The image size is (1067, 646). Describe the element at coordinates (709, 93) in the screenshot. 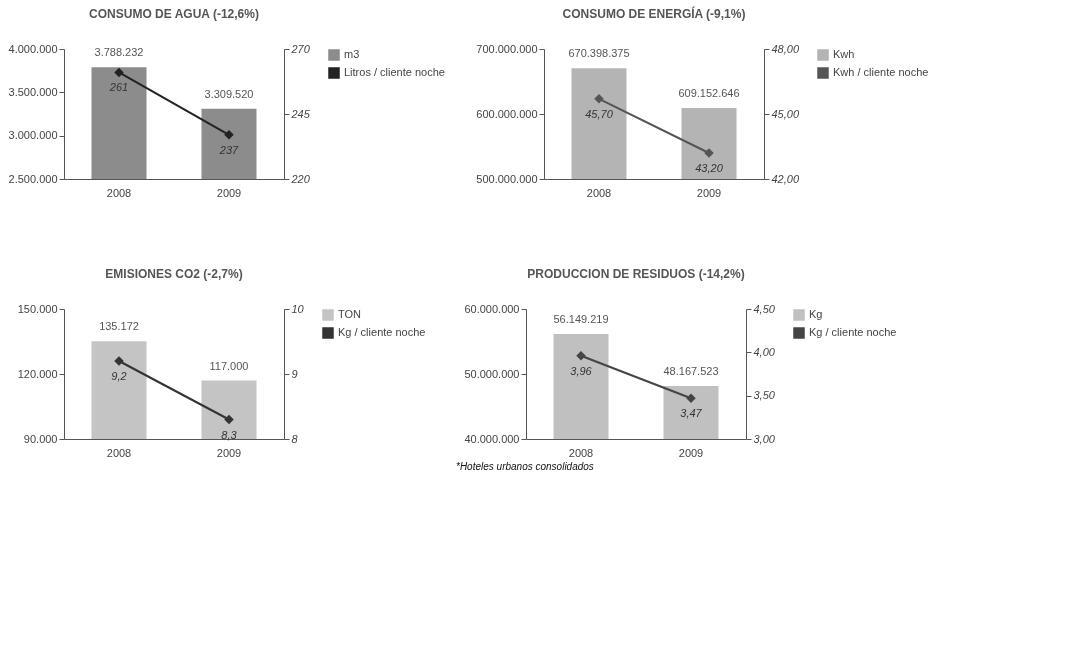

I see `data-label: 609.152.646` at that location.